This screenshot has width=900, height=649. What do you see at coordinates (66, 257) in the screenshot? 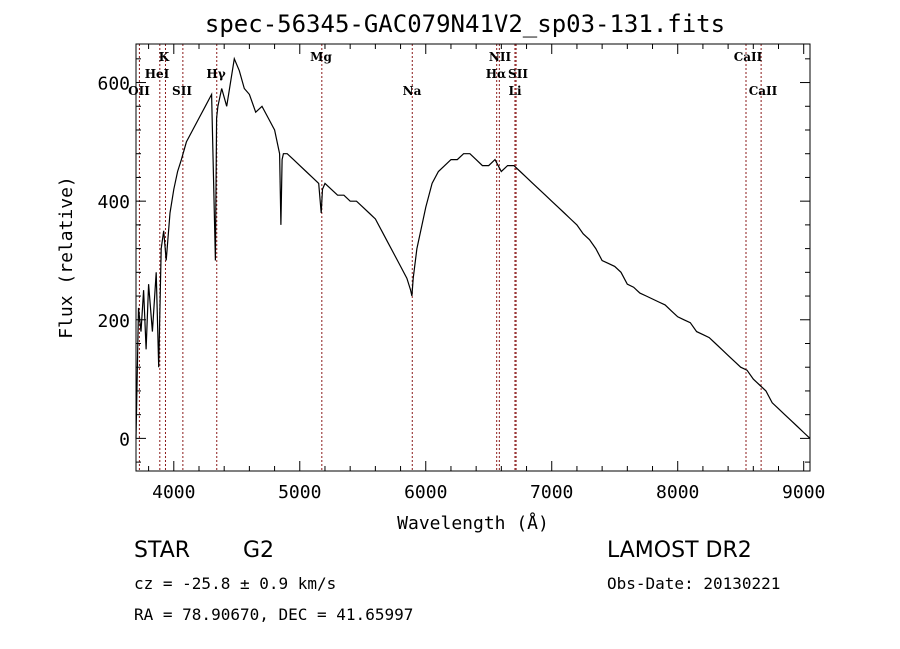
I see `y-axis-label: Flux (relative)` at bounding box center [66, 257].